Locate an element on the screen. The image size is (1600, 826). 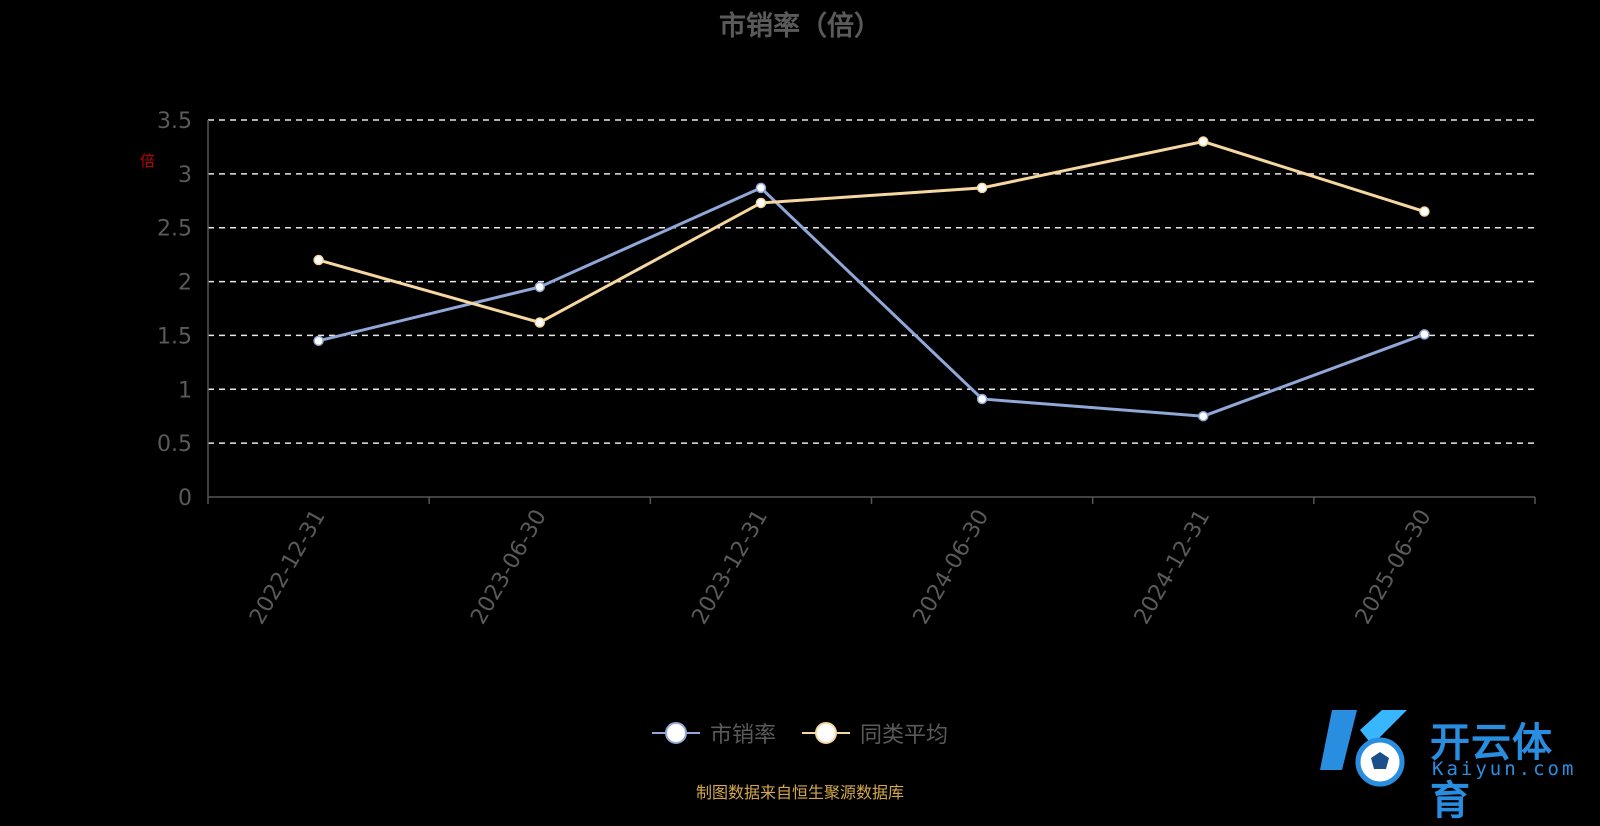
y-tick-label: 2 is located at coordinates (185, 283).